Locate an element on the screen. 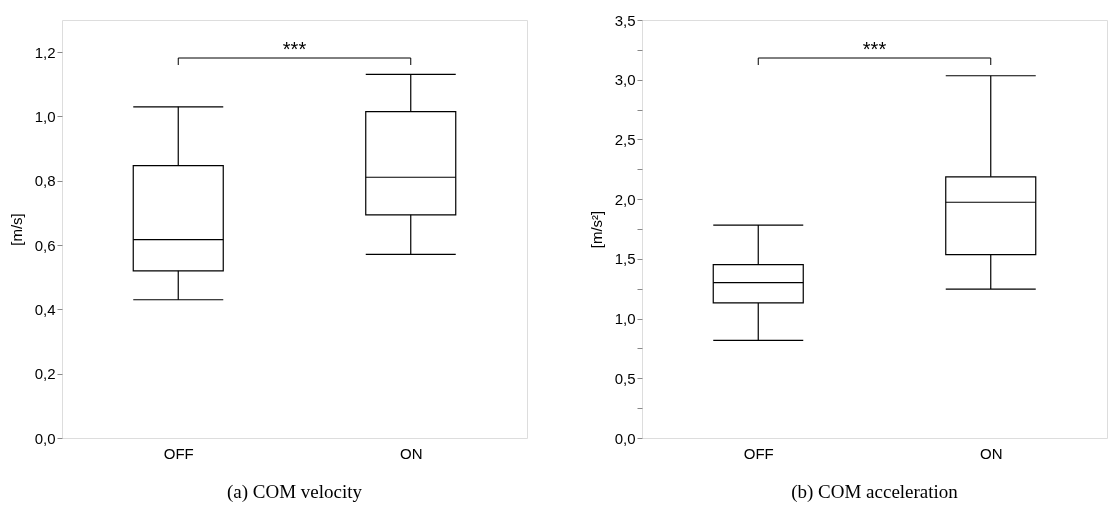  y-tick-label: 1,2 is located at coordinates (45, 52).